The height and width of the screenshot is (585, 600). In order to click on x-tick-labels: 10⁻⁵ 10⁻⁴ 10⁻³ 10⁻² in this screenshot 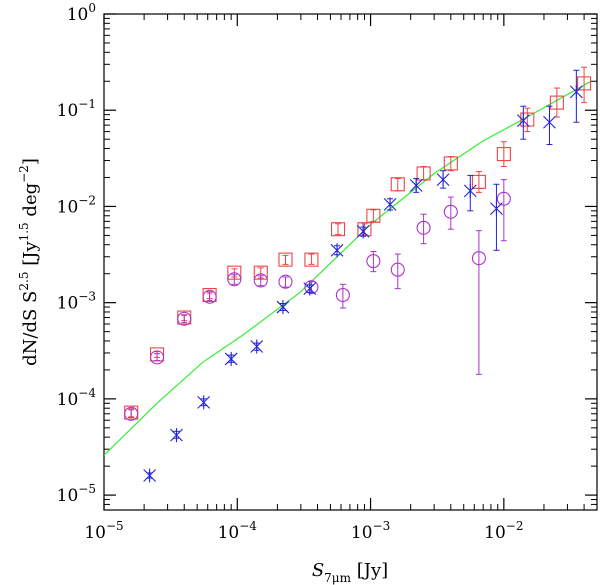, I will do `click(303, 531)`.